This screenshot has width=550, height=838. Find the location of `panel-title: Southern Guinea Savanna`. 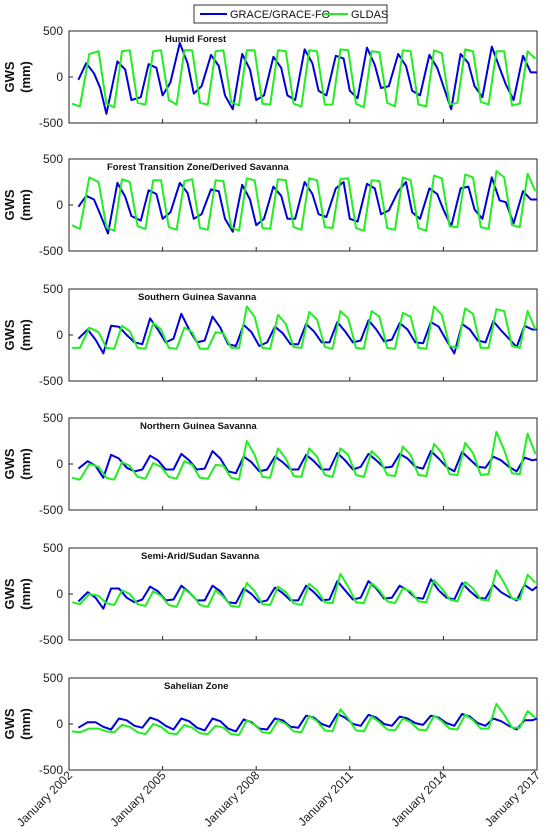

panel-title: Southern Guinea Savanna is located at coordinates (197, 297).